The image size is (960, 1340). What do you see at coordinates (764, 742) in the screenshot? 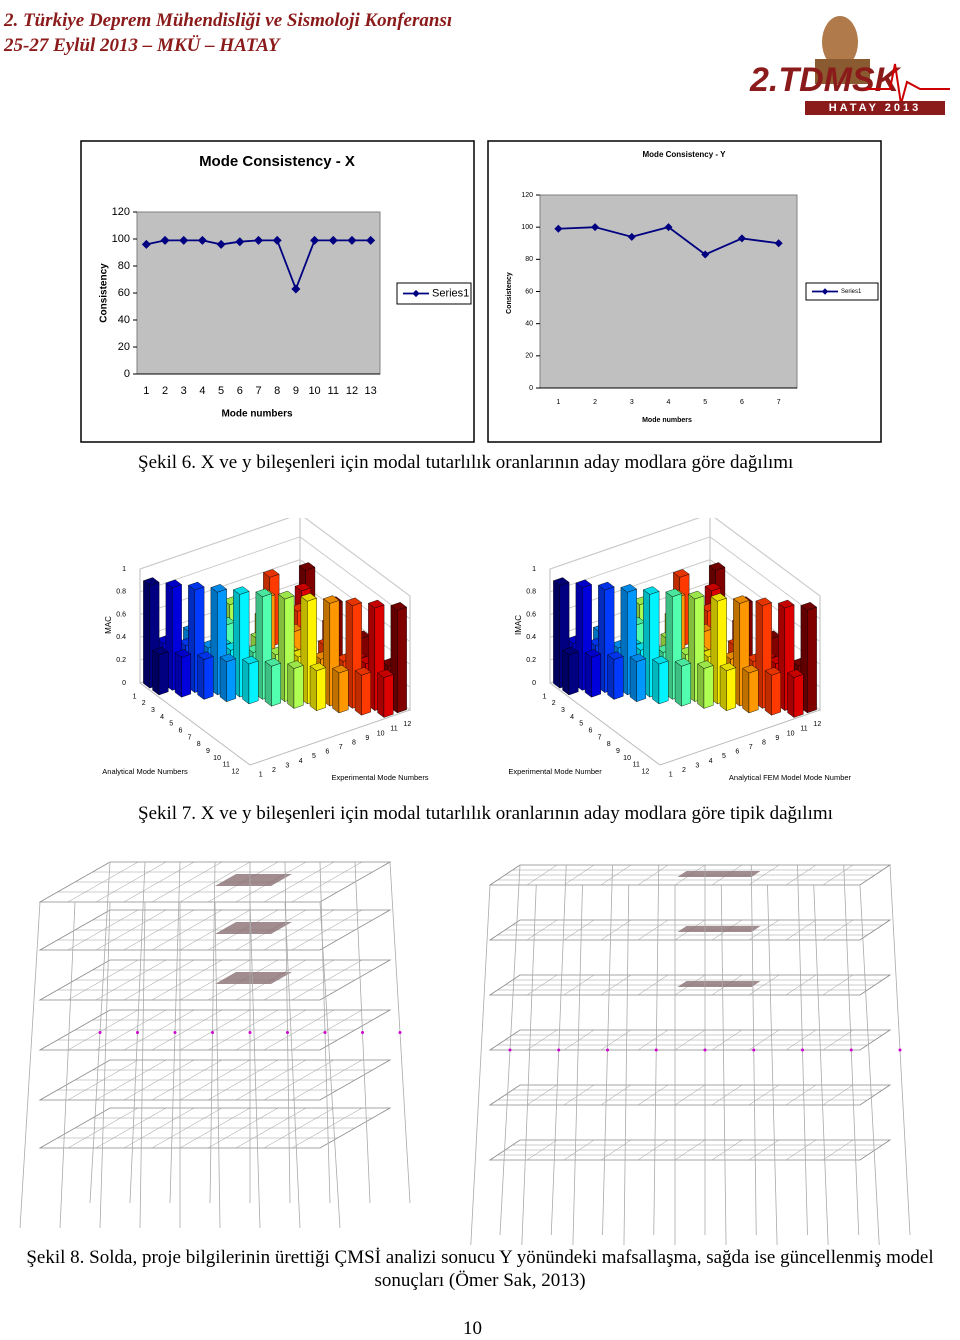
I see `y-tick-label: 8` at bounding box center [764, 742].